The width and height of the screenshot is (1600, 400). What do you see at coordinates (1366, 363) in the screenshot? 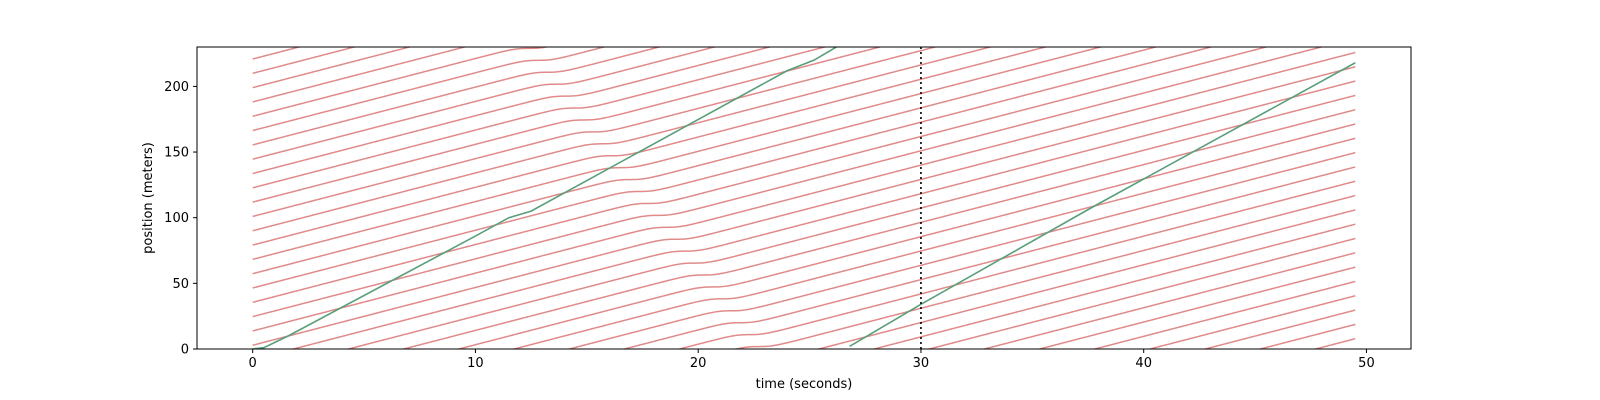
I see `x-tick-label: 50` at bounding box center [1366, 363].